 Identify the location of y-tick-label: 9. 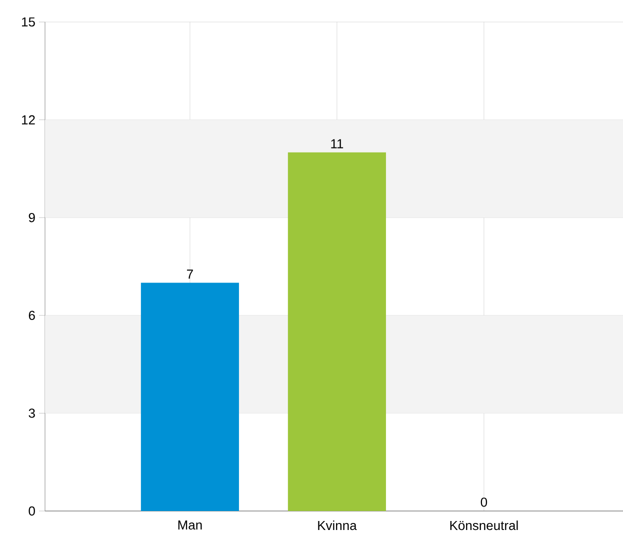
(31, 217).